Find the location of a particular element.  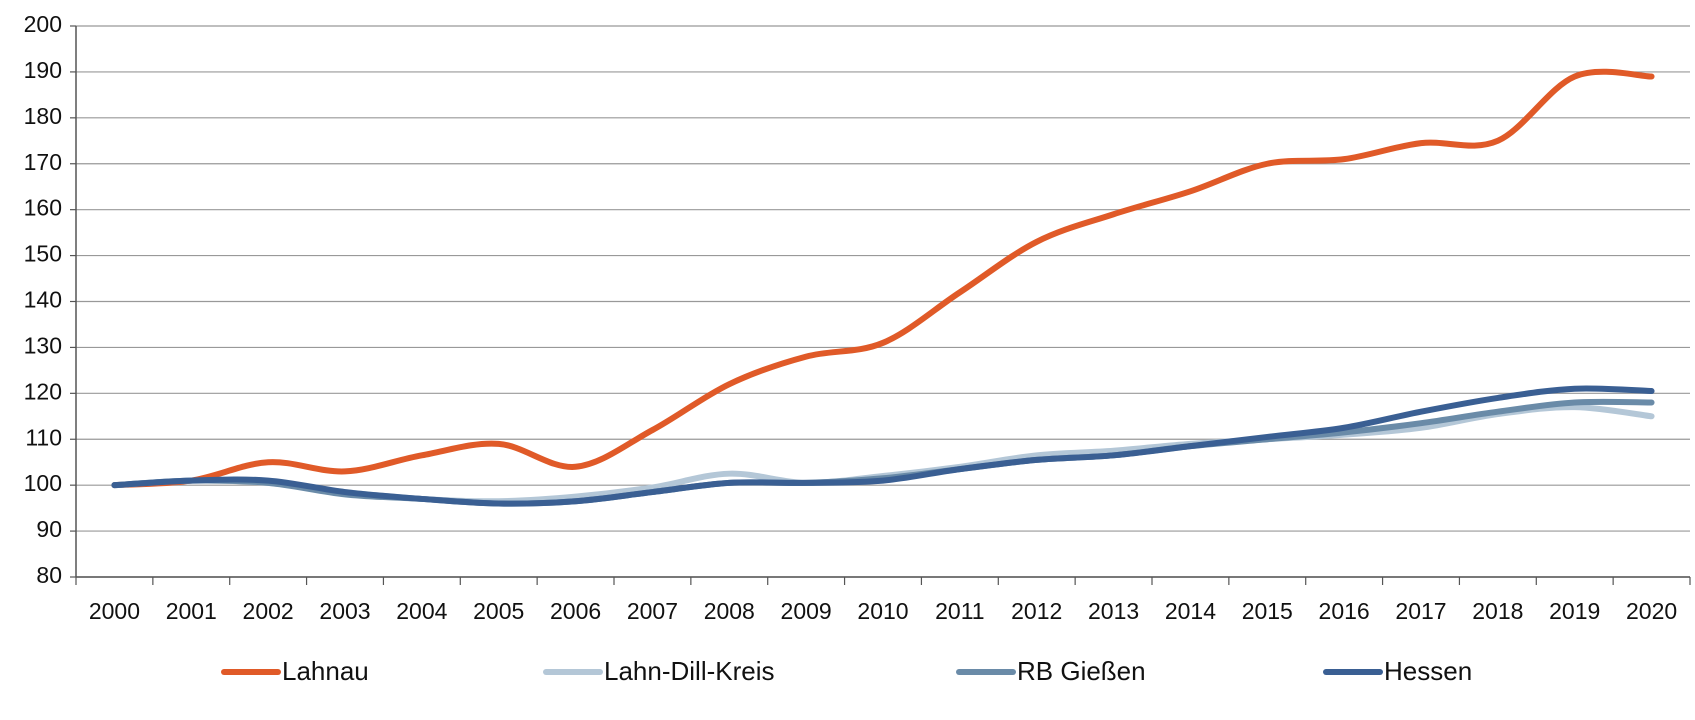

y-tick-label: 130 is located at coordinates (43, 345).